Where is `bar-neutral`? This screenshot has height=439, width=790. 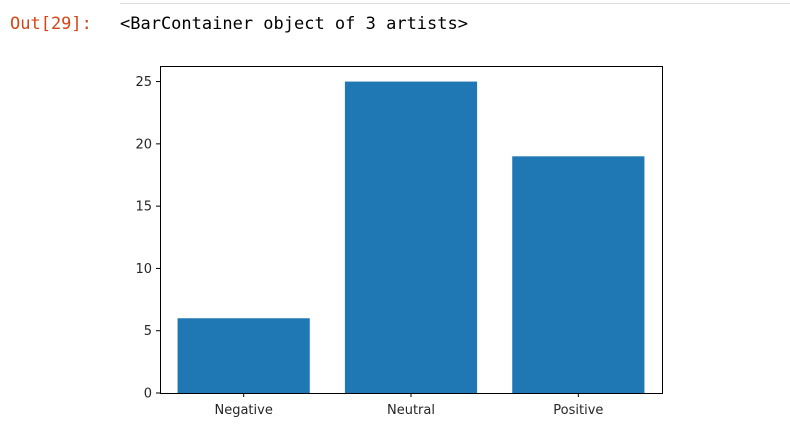 bar-neutral is located at coordinates (411, 237).